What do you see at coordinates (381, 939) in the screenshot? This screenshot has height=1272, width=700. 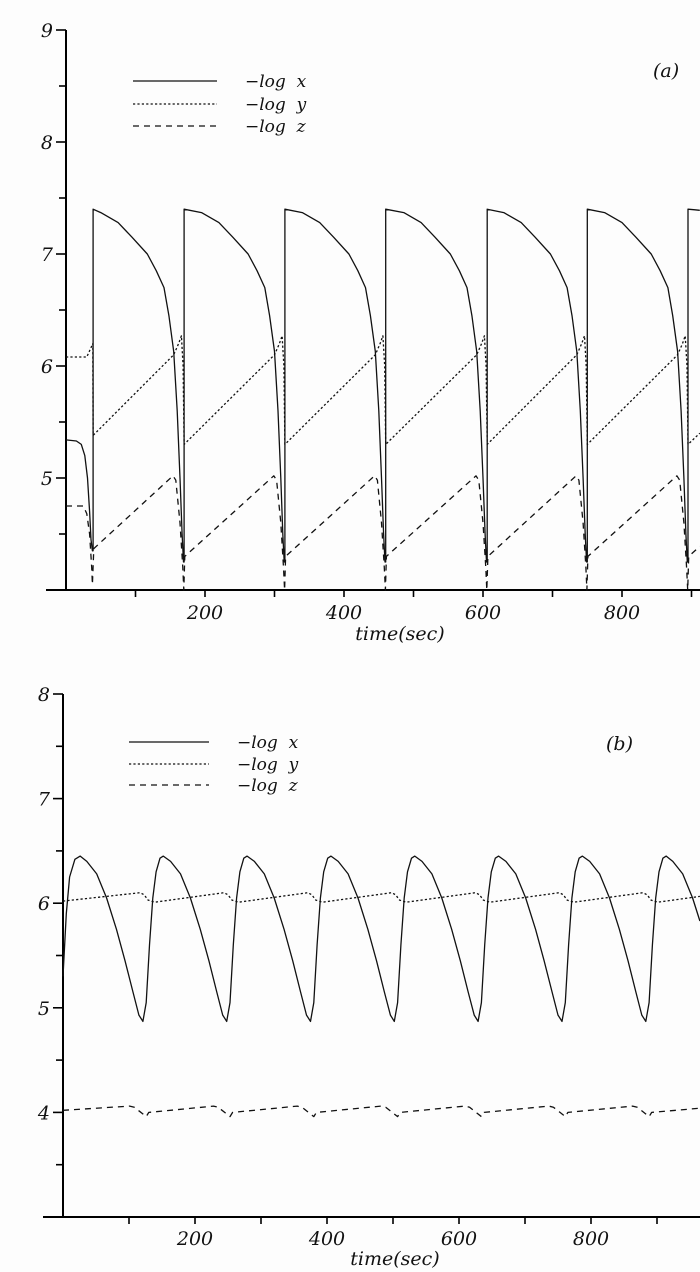 I see `series-line-solid` at bounding box center [381, 939].